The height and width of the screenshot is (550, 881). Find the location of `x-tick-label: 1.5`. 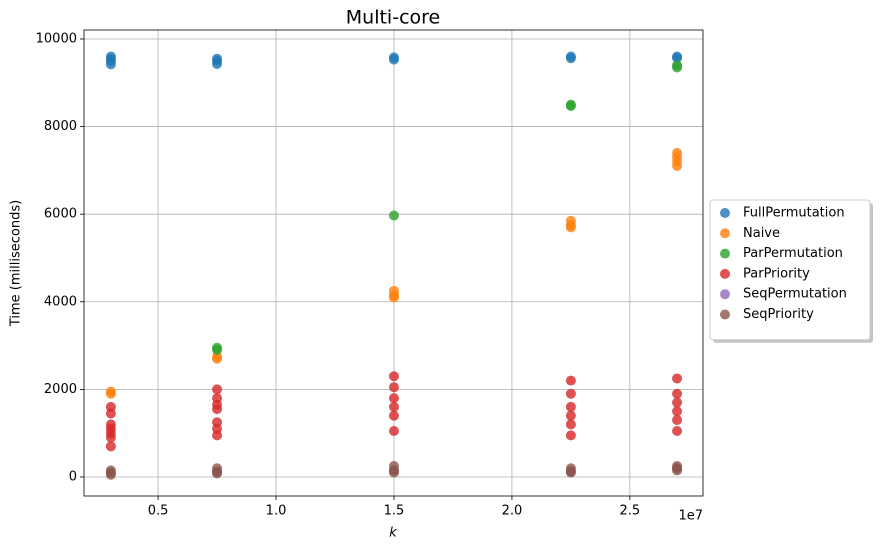

x-tick-label: 1.5 is located at coordinates (394, 511).